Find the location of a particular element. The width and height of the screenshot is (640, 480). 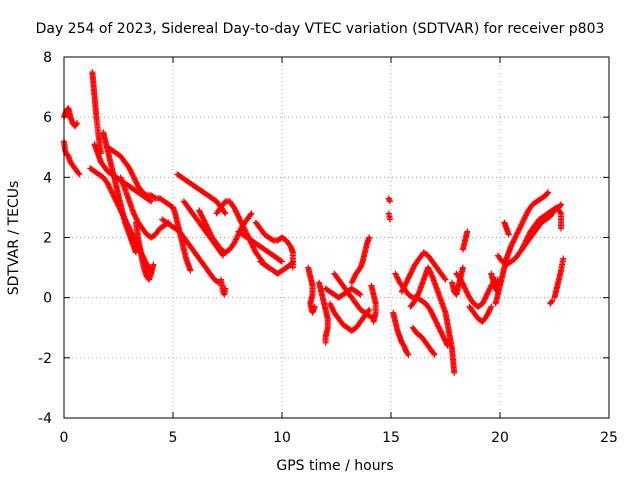

x-axis-label: GPS time / hours is located at coordinates (334, 466).